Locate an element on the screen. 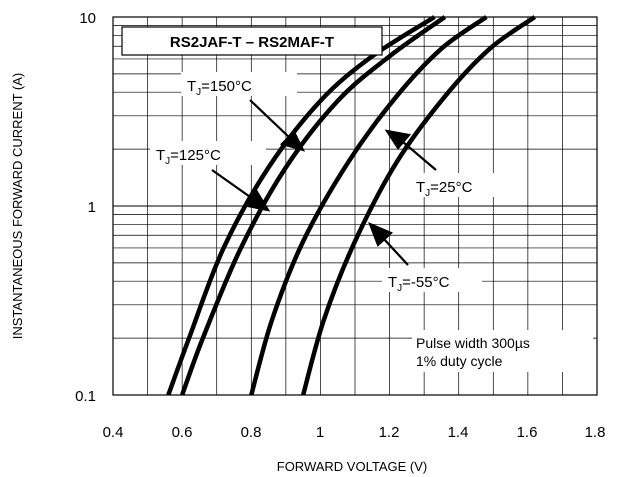 Image resolution: width=624 pixels, height=477 pixels. label-rest: =125°C is located at coordinates (195, 155).